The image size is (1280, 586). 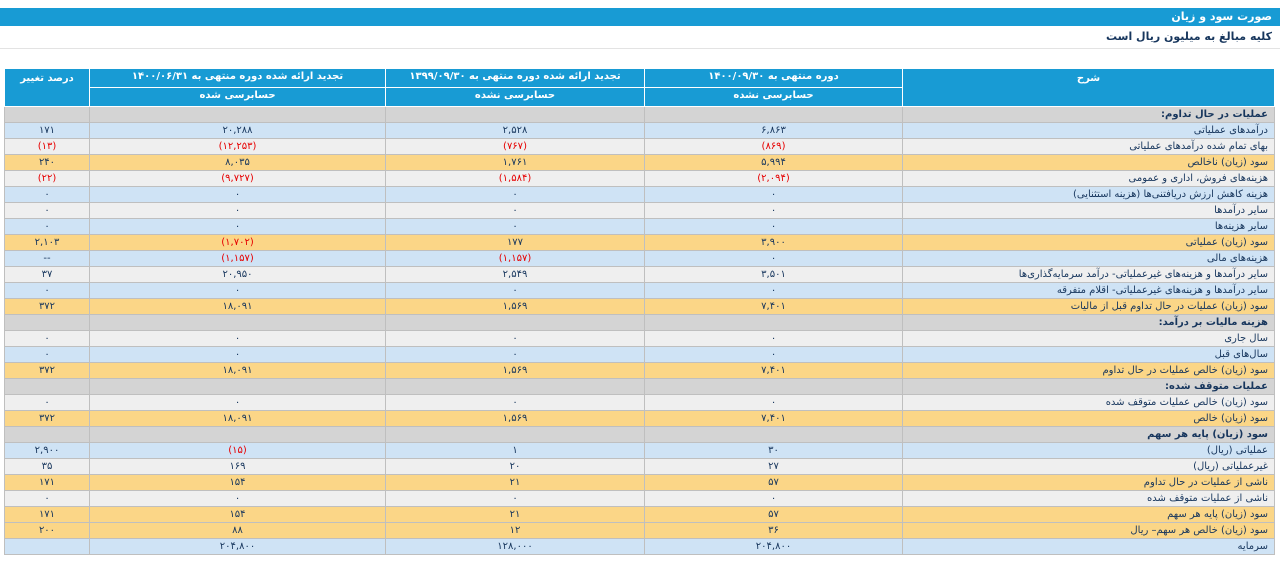 I want to click on column-header-period-1400-09-30: دوره منتهی به ۱۴۰۰/۰۹/۳۰, so click(x=773, y=78).